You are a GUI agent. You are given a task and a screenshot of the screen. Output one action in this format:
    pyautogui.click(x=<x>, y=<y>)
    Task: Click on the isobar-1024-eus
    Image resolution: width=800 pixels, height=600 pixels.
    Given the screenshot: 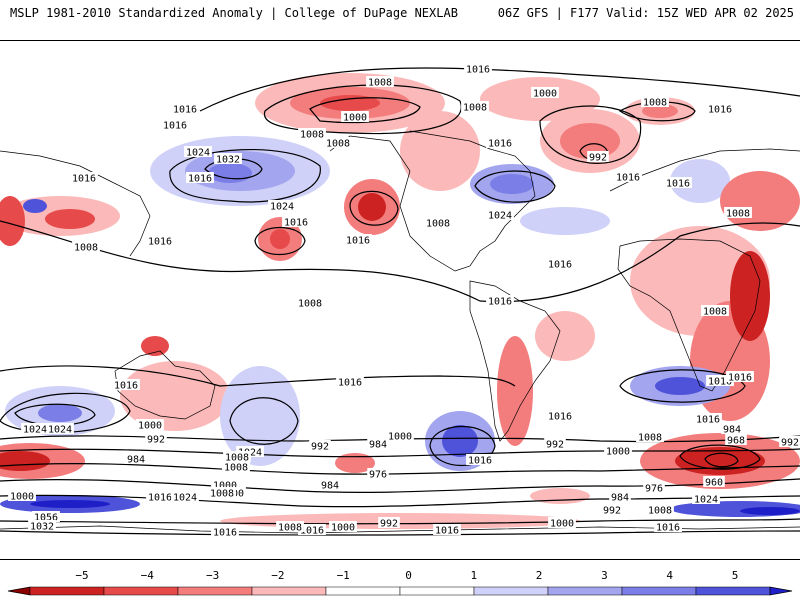 What is the action you would take?
    pyautogui.click(x=515, y=186)
    